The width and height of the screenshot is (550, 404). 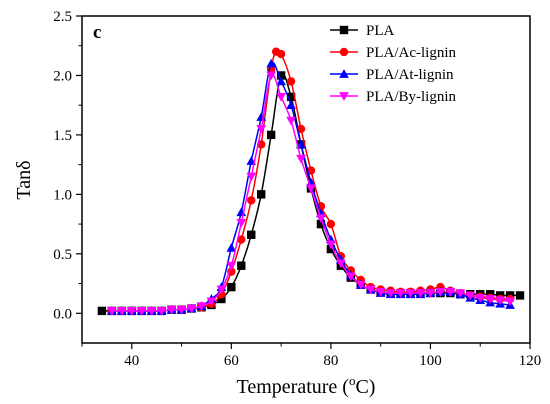 What do you see at coordinates (62, 195) in the screenshot?
I see `y-tick-label-2: 1.0` at bounding box center [62, 195].